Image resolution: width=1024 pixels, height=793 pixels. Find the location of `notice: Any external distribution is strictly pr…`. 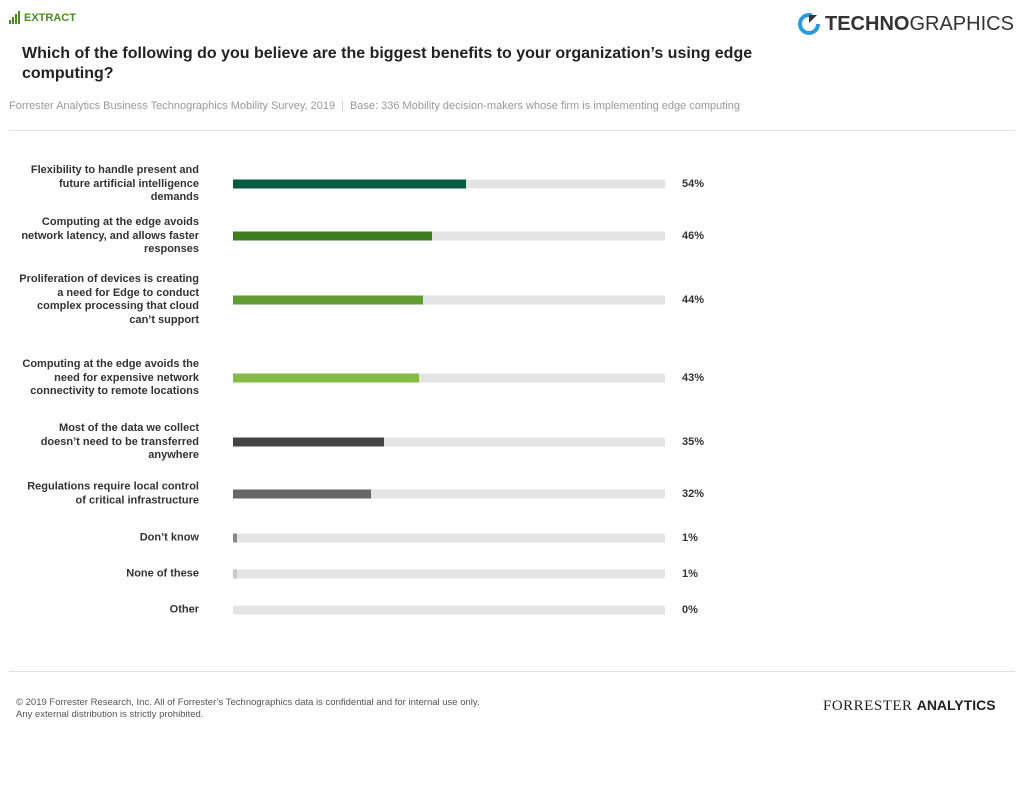

notice: Any external distribution is strictly pr… is located at coordinates (110, 714).